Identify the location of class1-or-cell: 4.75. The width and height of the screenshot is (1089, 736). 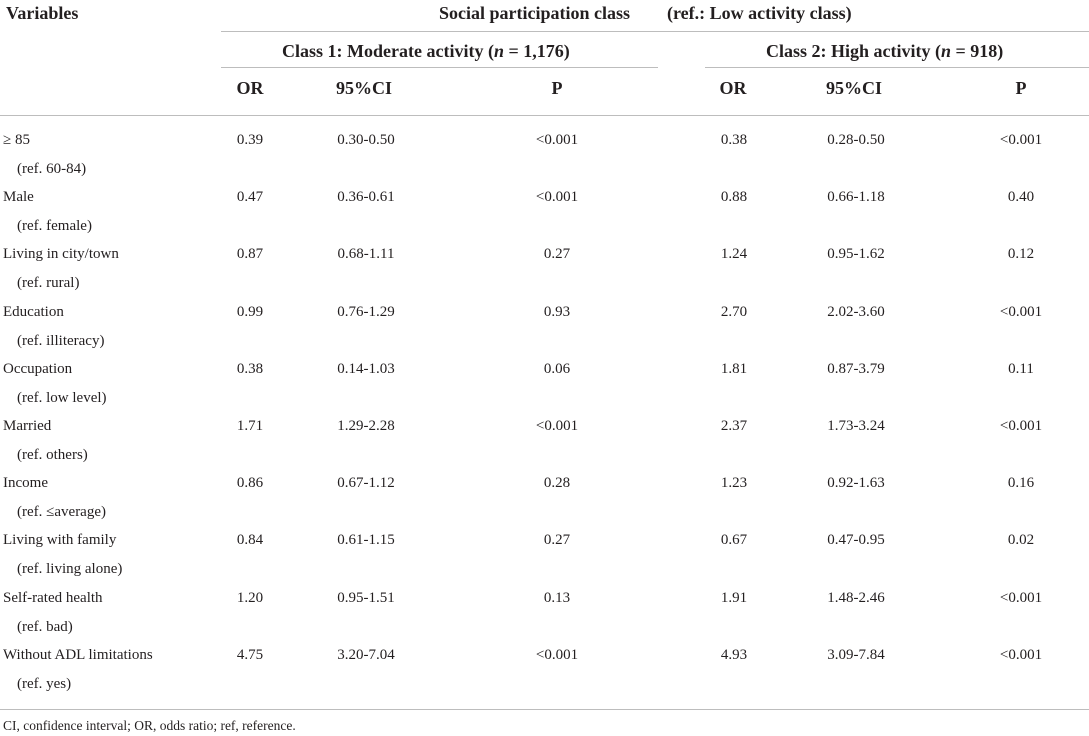
(250, 655).